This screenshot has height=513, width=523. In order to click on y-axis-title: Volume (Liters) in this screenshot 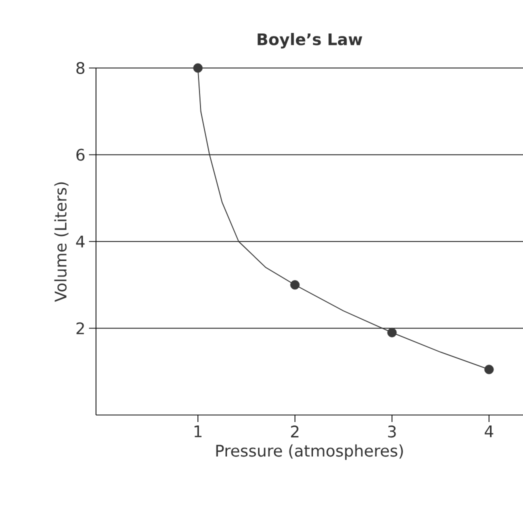, I will do `click(61, 242)`.